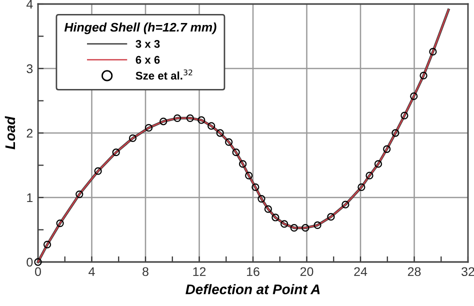 The width and height of the screenshot is (474, 306). What do you see at coordinates (164, 74) in the screenshot?
I see `legend-label: Sze et al.$^{32}$` at bounding box center [164, 74].